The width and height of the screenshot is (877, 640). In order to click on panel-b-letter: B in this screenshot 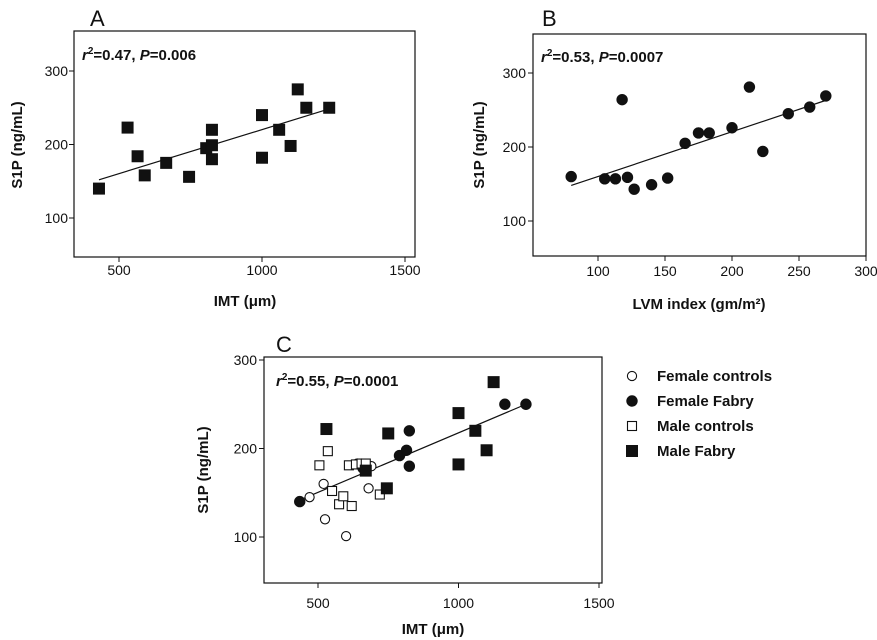, I will do `click(549, 18)`.